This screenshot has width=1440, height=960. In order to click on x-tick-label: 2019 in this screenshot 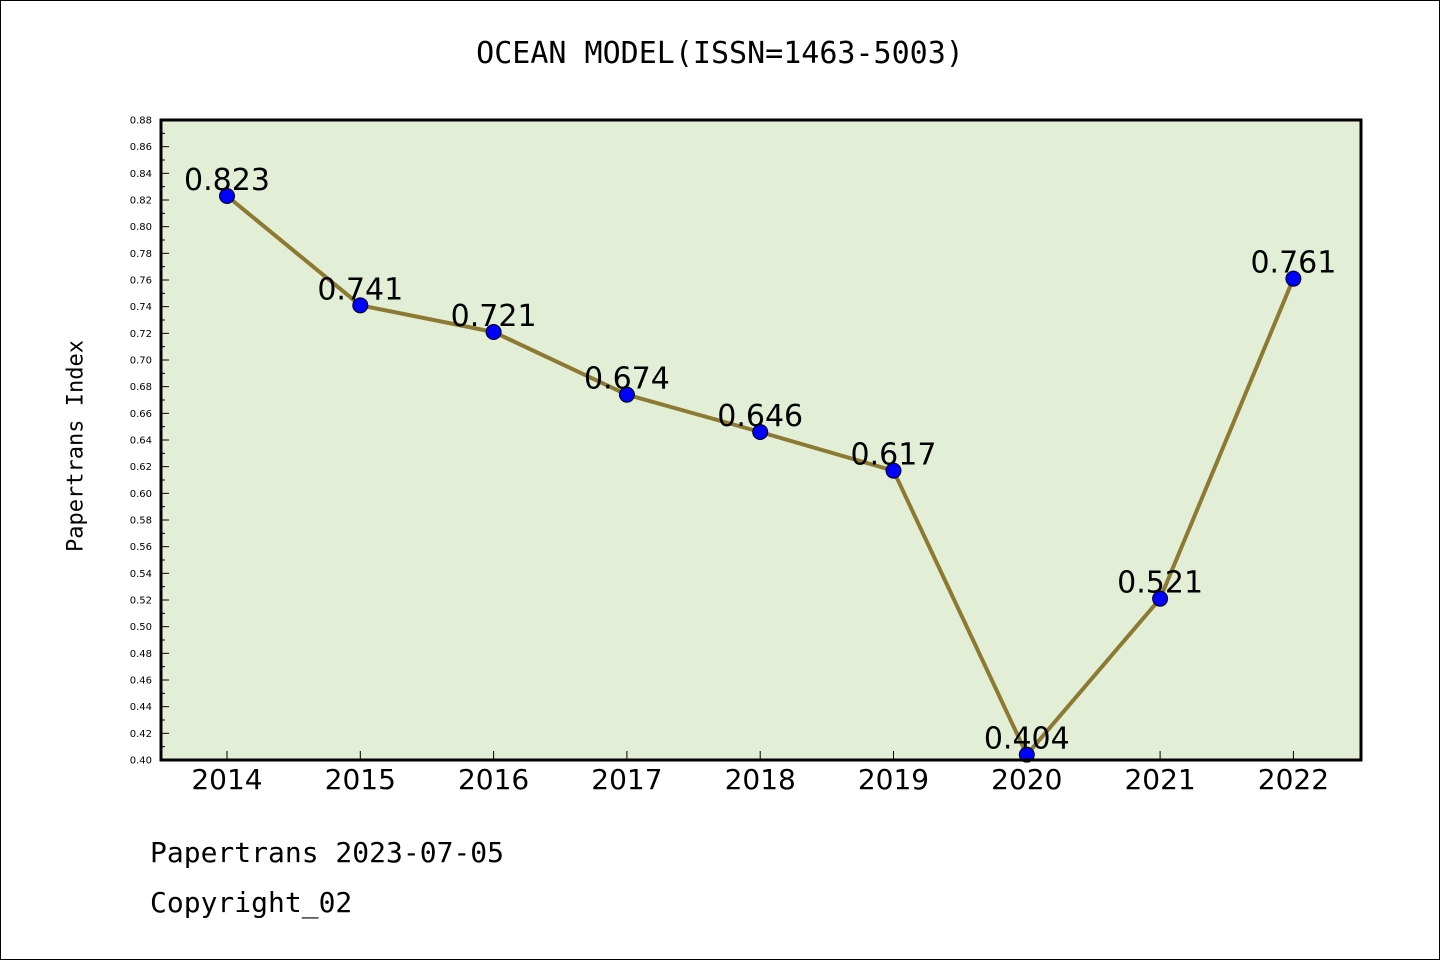, I will do `click(893, 779)`.